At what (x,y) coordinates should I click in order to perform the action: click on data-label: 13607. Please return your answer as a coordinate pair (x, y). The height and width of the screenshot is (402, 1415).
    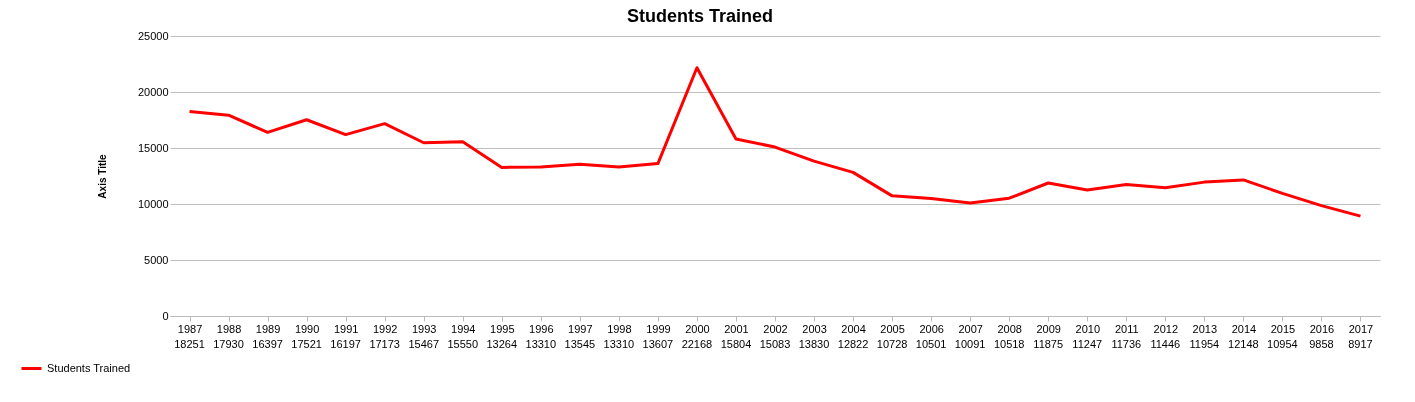
    Looking at the image, I should click on (658, 344).